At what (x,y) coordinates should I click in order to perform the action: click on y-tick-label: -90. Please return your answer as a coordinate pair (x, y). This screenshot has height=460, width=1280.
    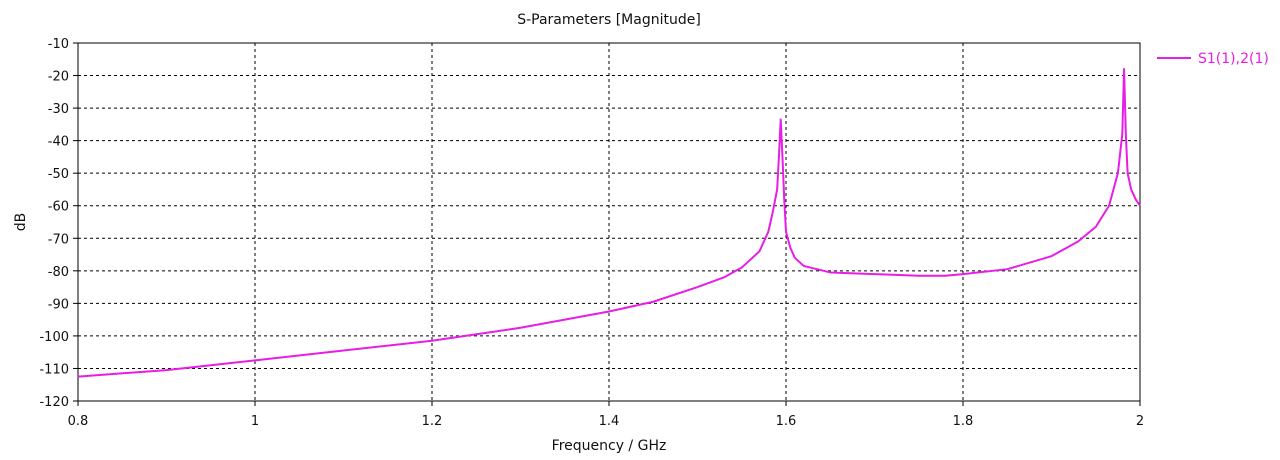
    Looking at the image, I should click on (58, 304).